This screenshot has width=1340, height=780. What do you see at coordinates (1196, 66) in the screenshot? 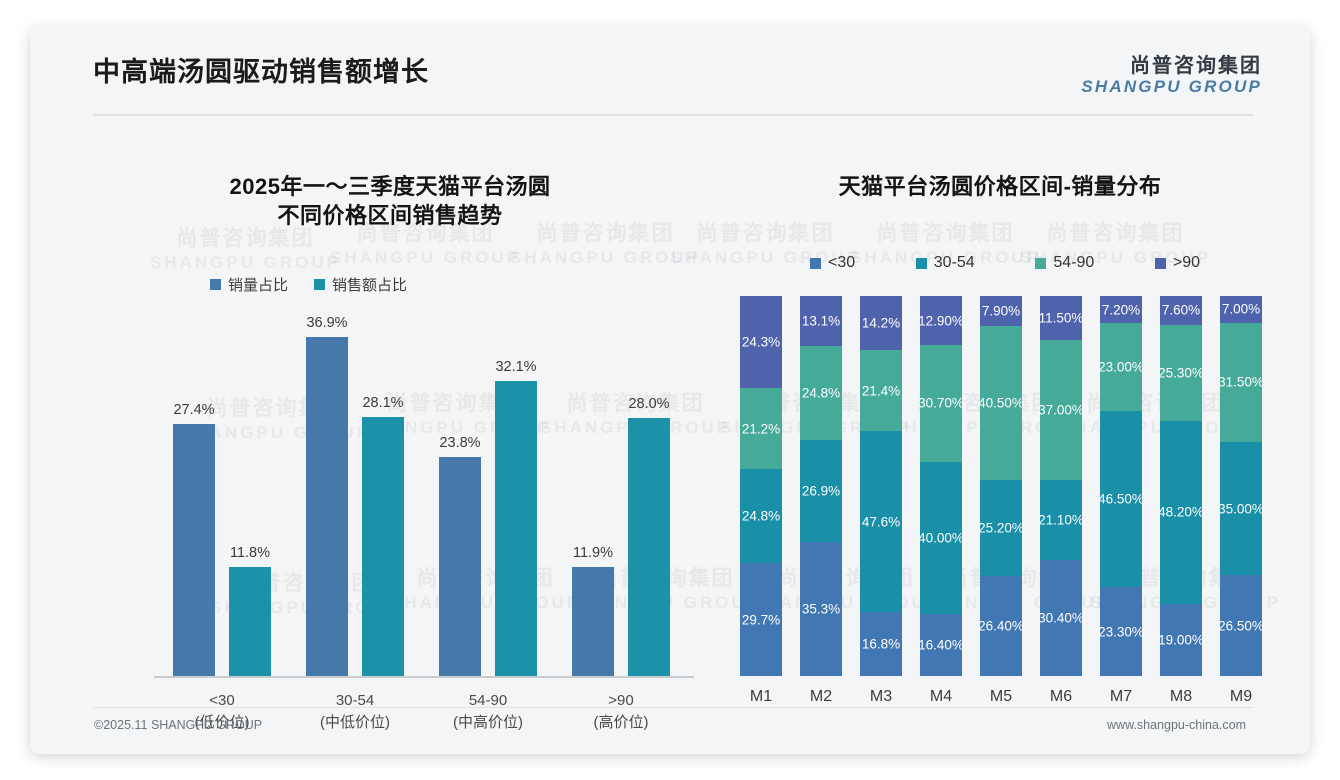
I see `logo-chinese-text: 尚普咨询集团` at bounding box center [1196, 66].